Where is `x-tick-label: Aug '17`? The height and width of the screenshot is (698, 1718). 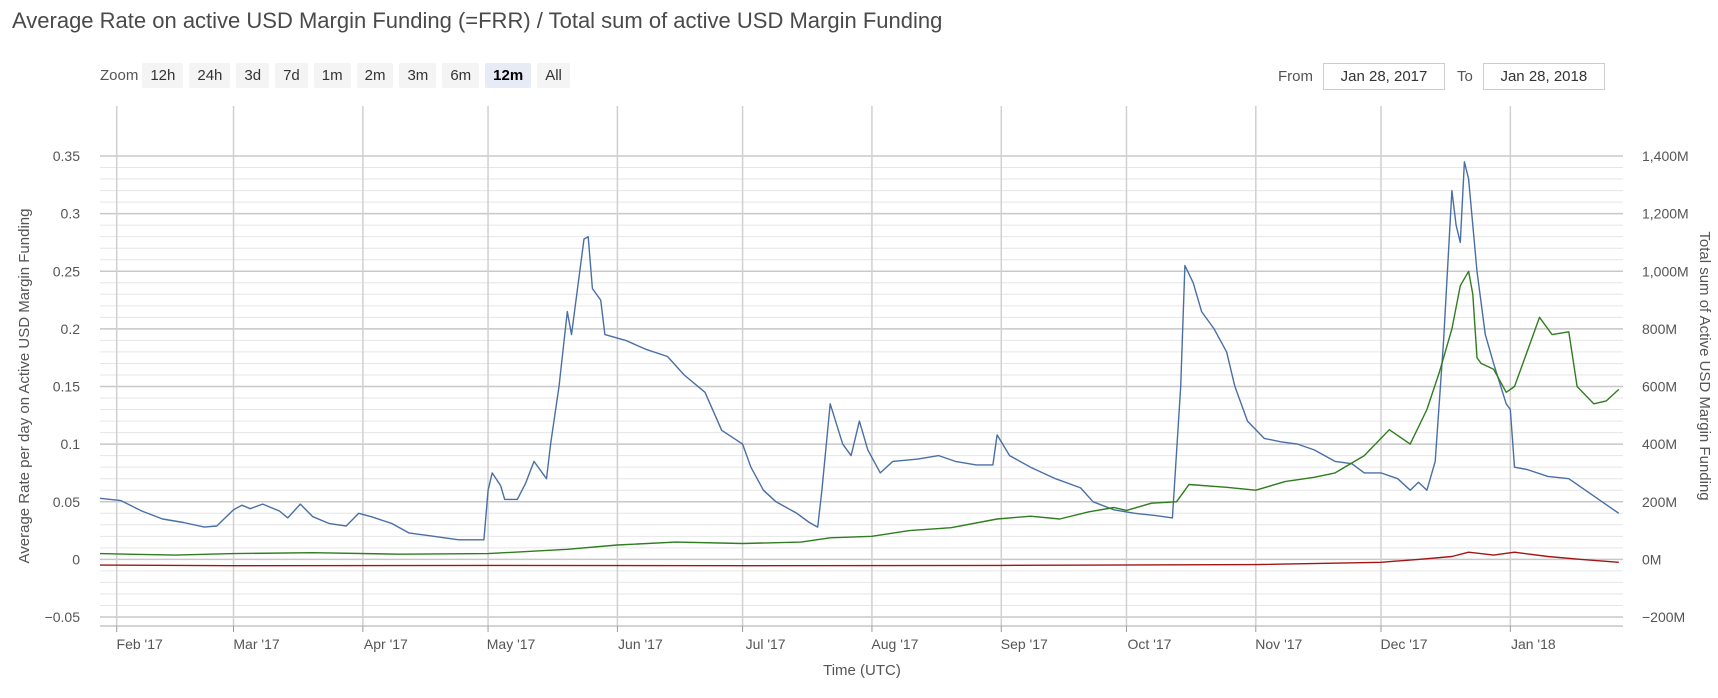 x-tick-label: Aug '17 is located at coordinates (894, 644).